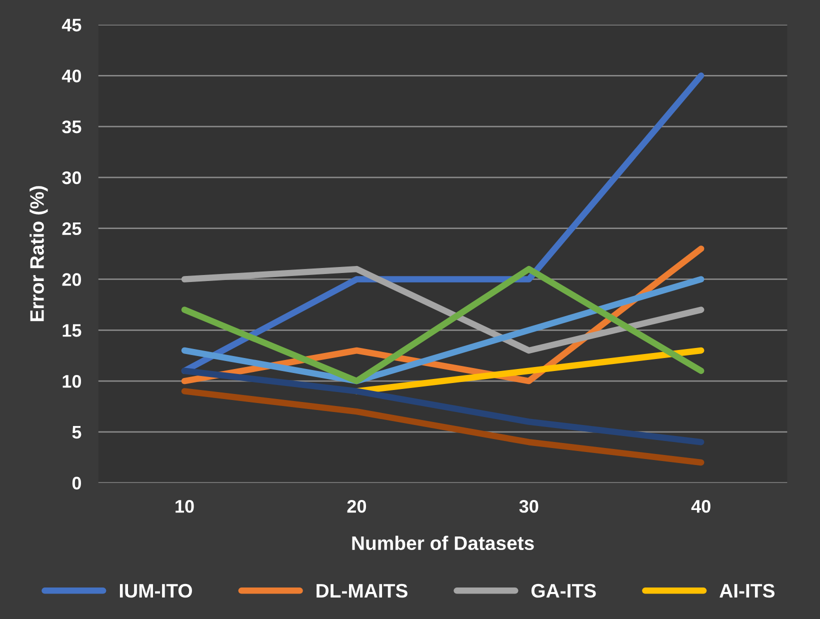  Describe the element at coordinates (356, 506) in the screenshot. I see `x-tick-label: 20` at that location.